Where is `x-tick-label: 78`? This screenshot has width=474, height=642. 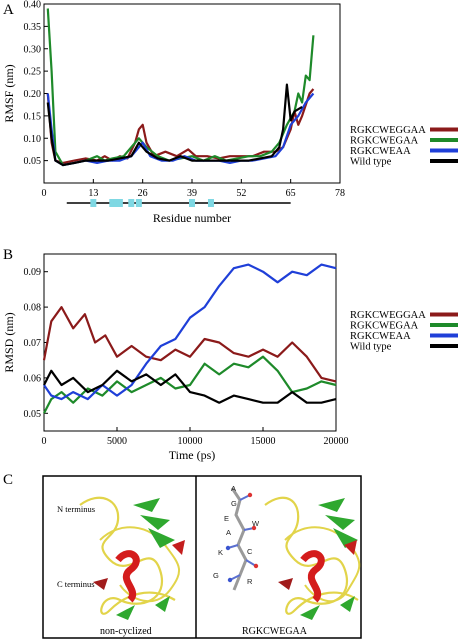
x-tick-label: 78 is located at coordinates (340, 193).